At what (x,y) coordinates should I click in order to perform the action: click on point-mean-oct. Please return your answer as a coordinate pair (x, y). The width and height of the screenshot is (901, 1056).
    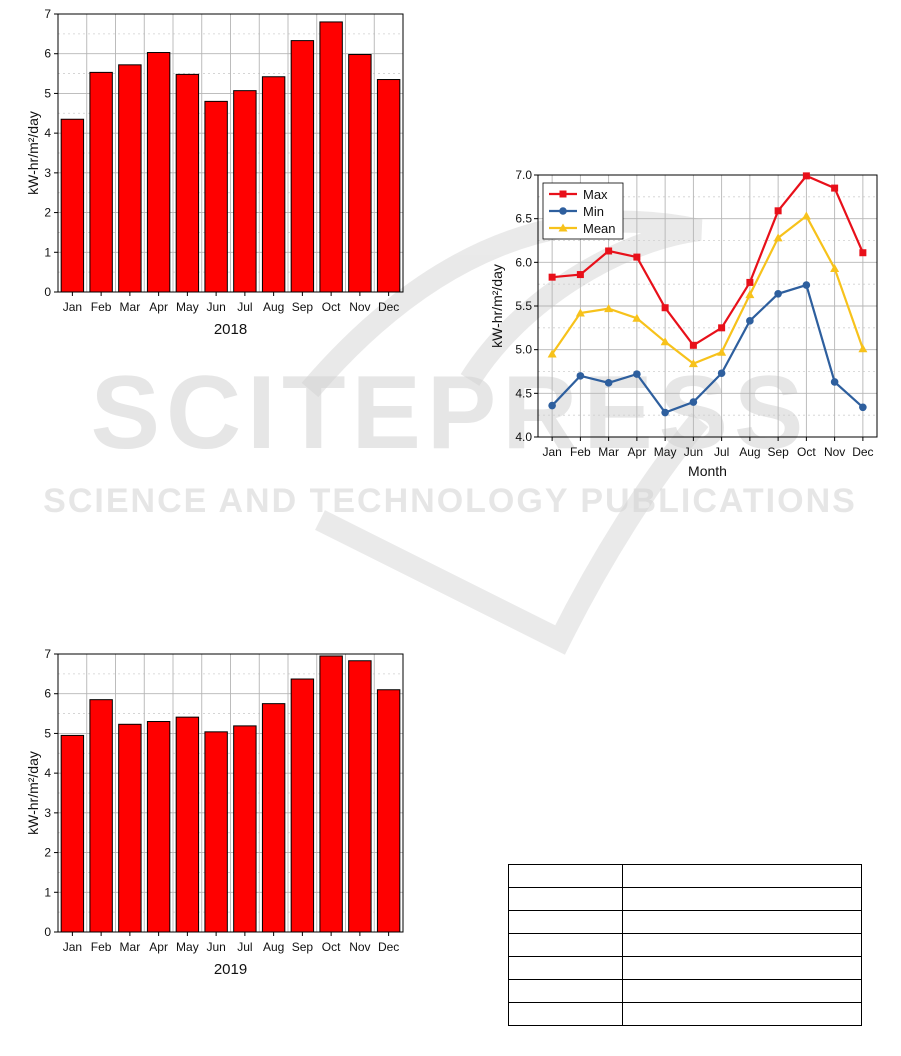
    Looking at the image, I should click on (806, 215).